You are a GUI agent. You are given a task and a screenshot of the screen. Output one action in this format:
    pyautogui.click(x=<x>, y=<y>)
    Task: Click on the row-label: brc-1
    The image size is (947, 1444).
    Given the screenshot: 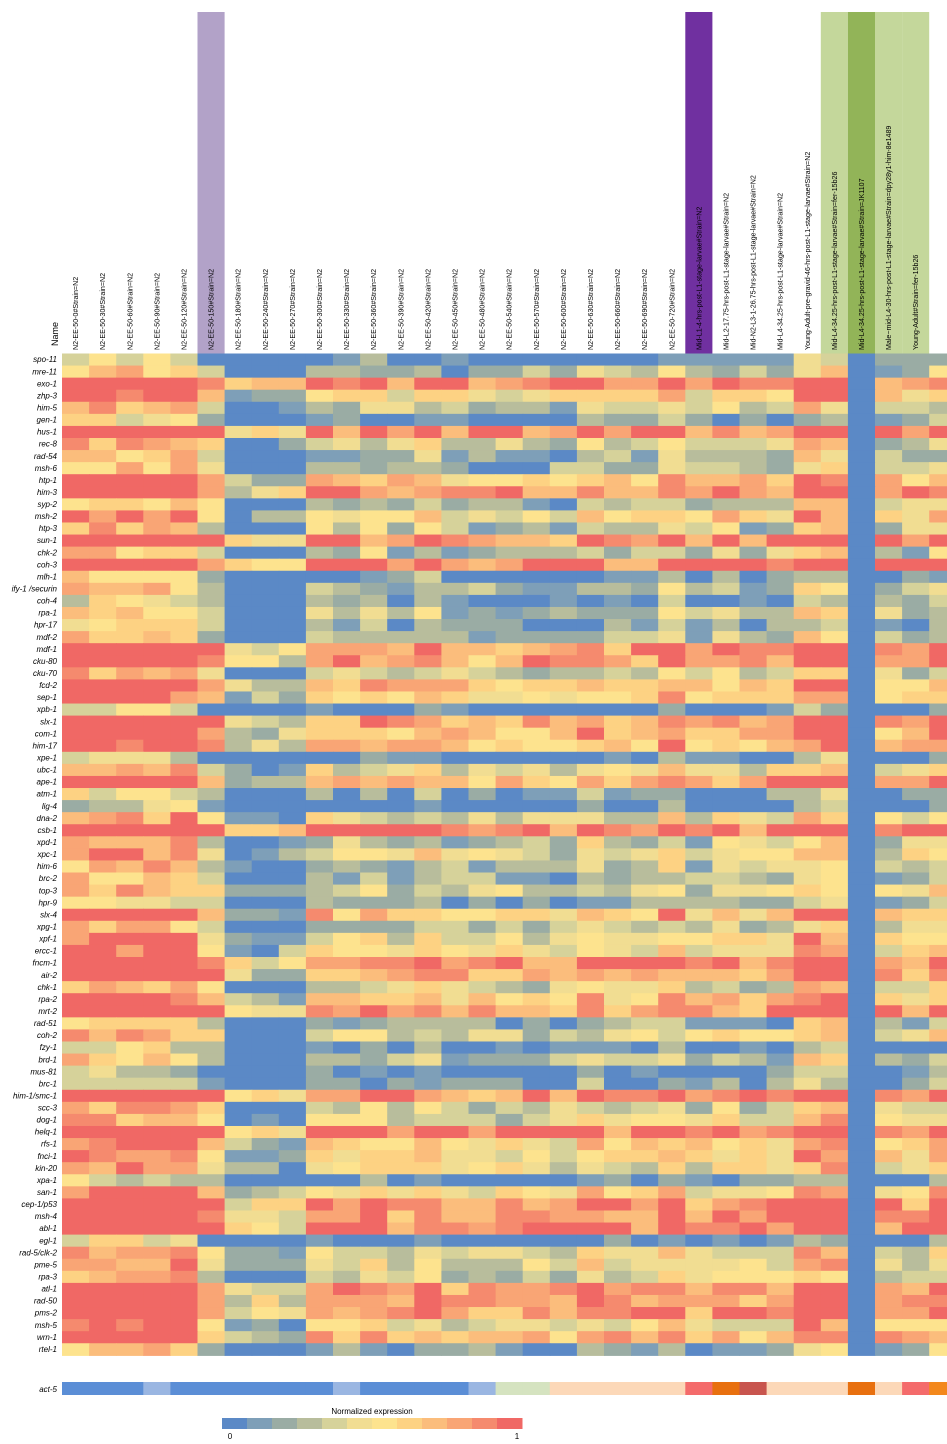 What is the action you would take?
    pyautogui.click(x=48, y=1083)
    